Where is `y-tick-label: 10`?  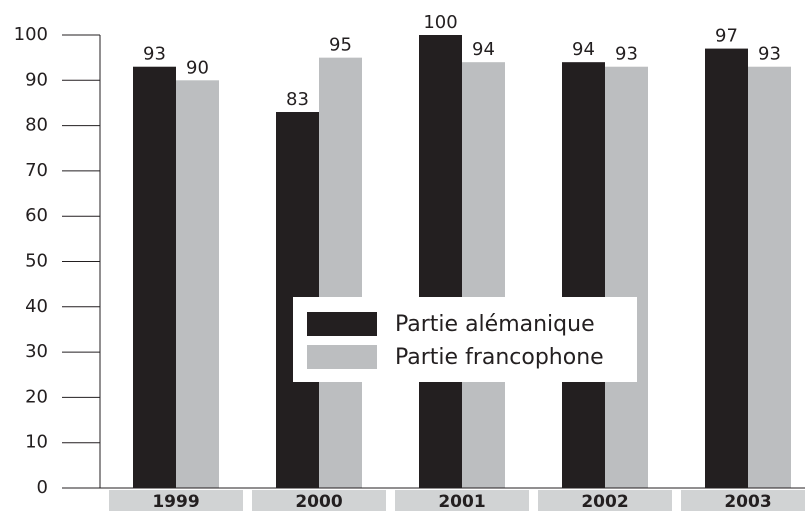 y-tick-label: 10 is located at coordinates (36, 442).